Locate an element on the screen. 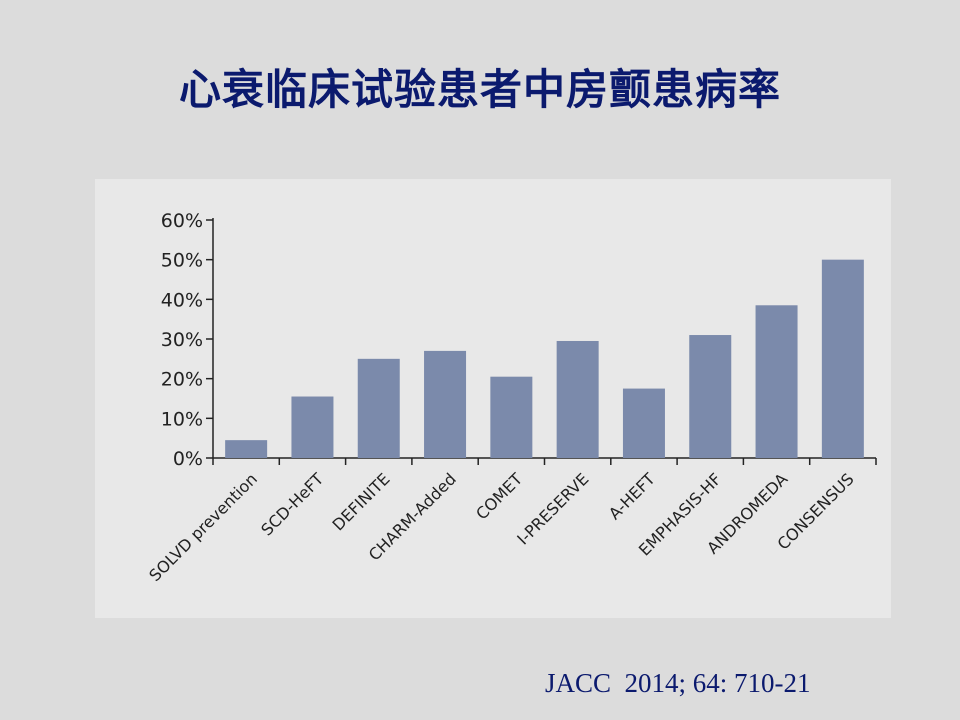  x-tick-label: DEFINITE is located at coordinates (361, 501).